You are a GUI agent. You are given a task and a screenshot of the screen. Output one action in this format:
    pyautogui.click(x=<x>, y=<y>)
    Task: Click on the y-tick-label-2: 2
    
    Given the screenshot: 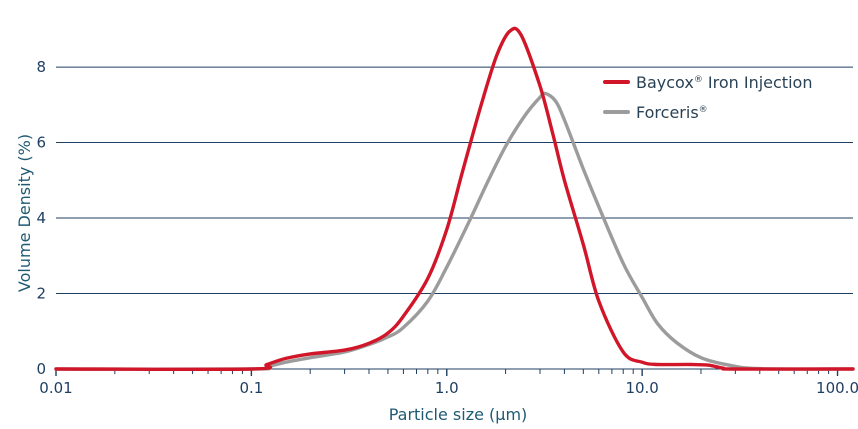 What is the action you would take?
    pyautogui.click(x=41, y=294)
    